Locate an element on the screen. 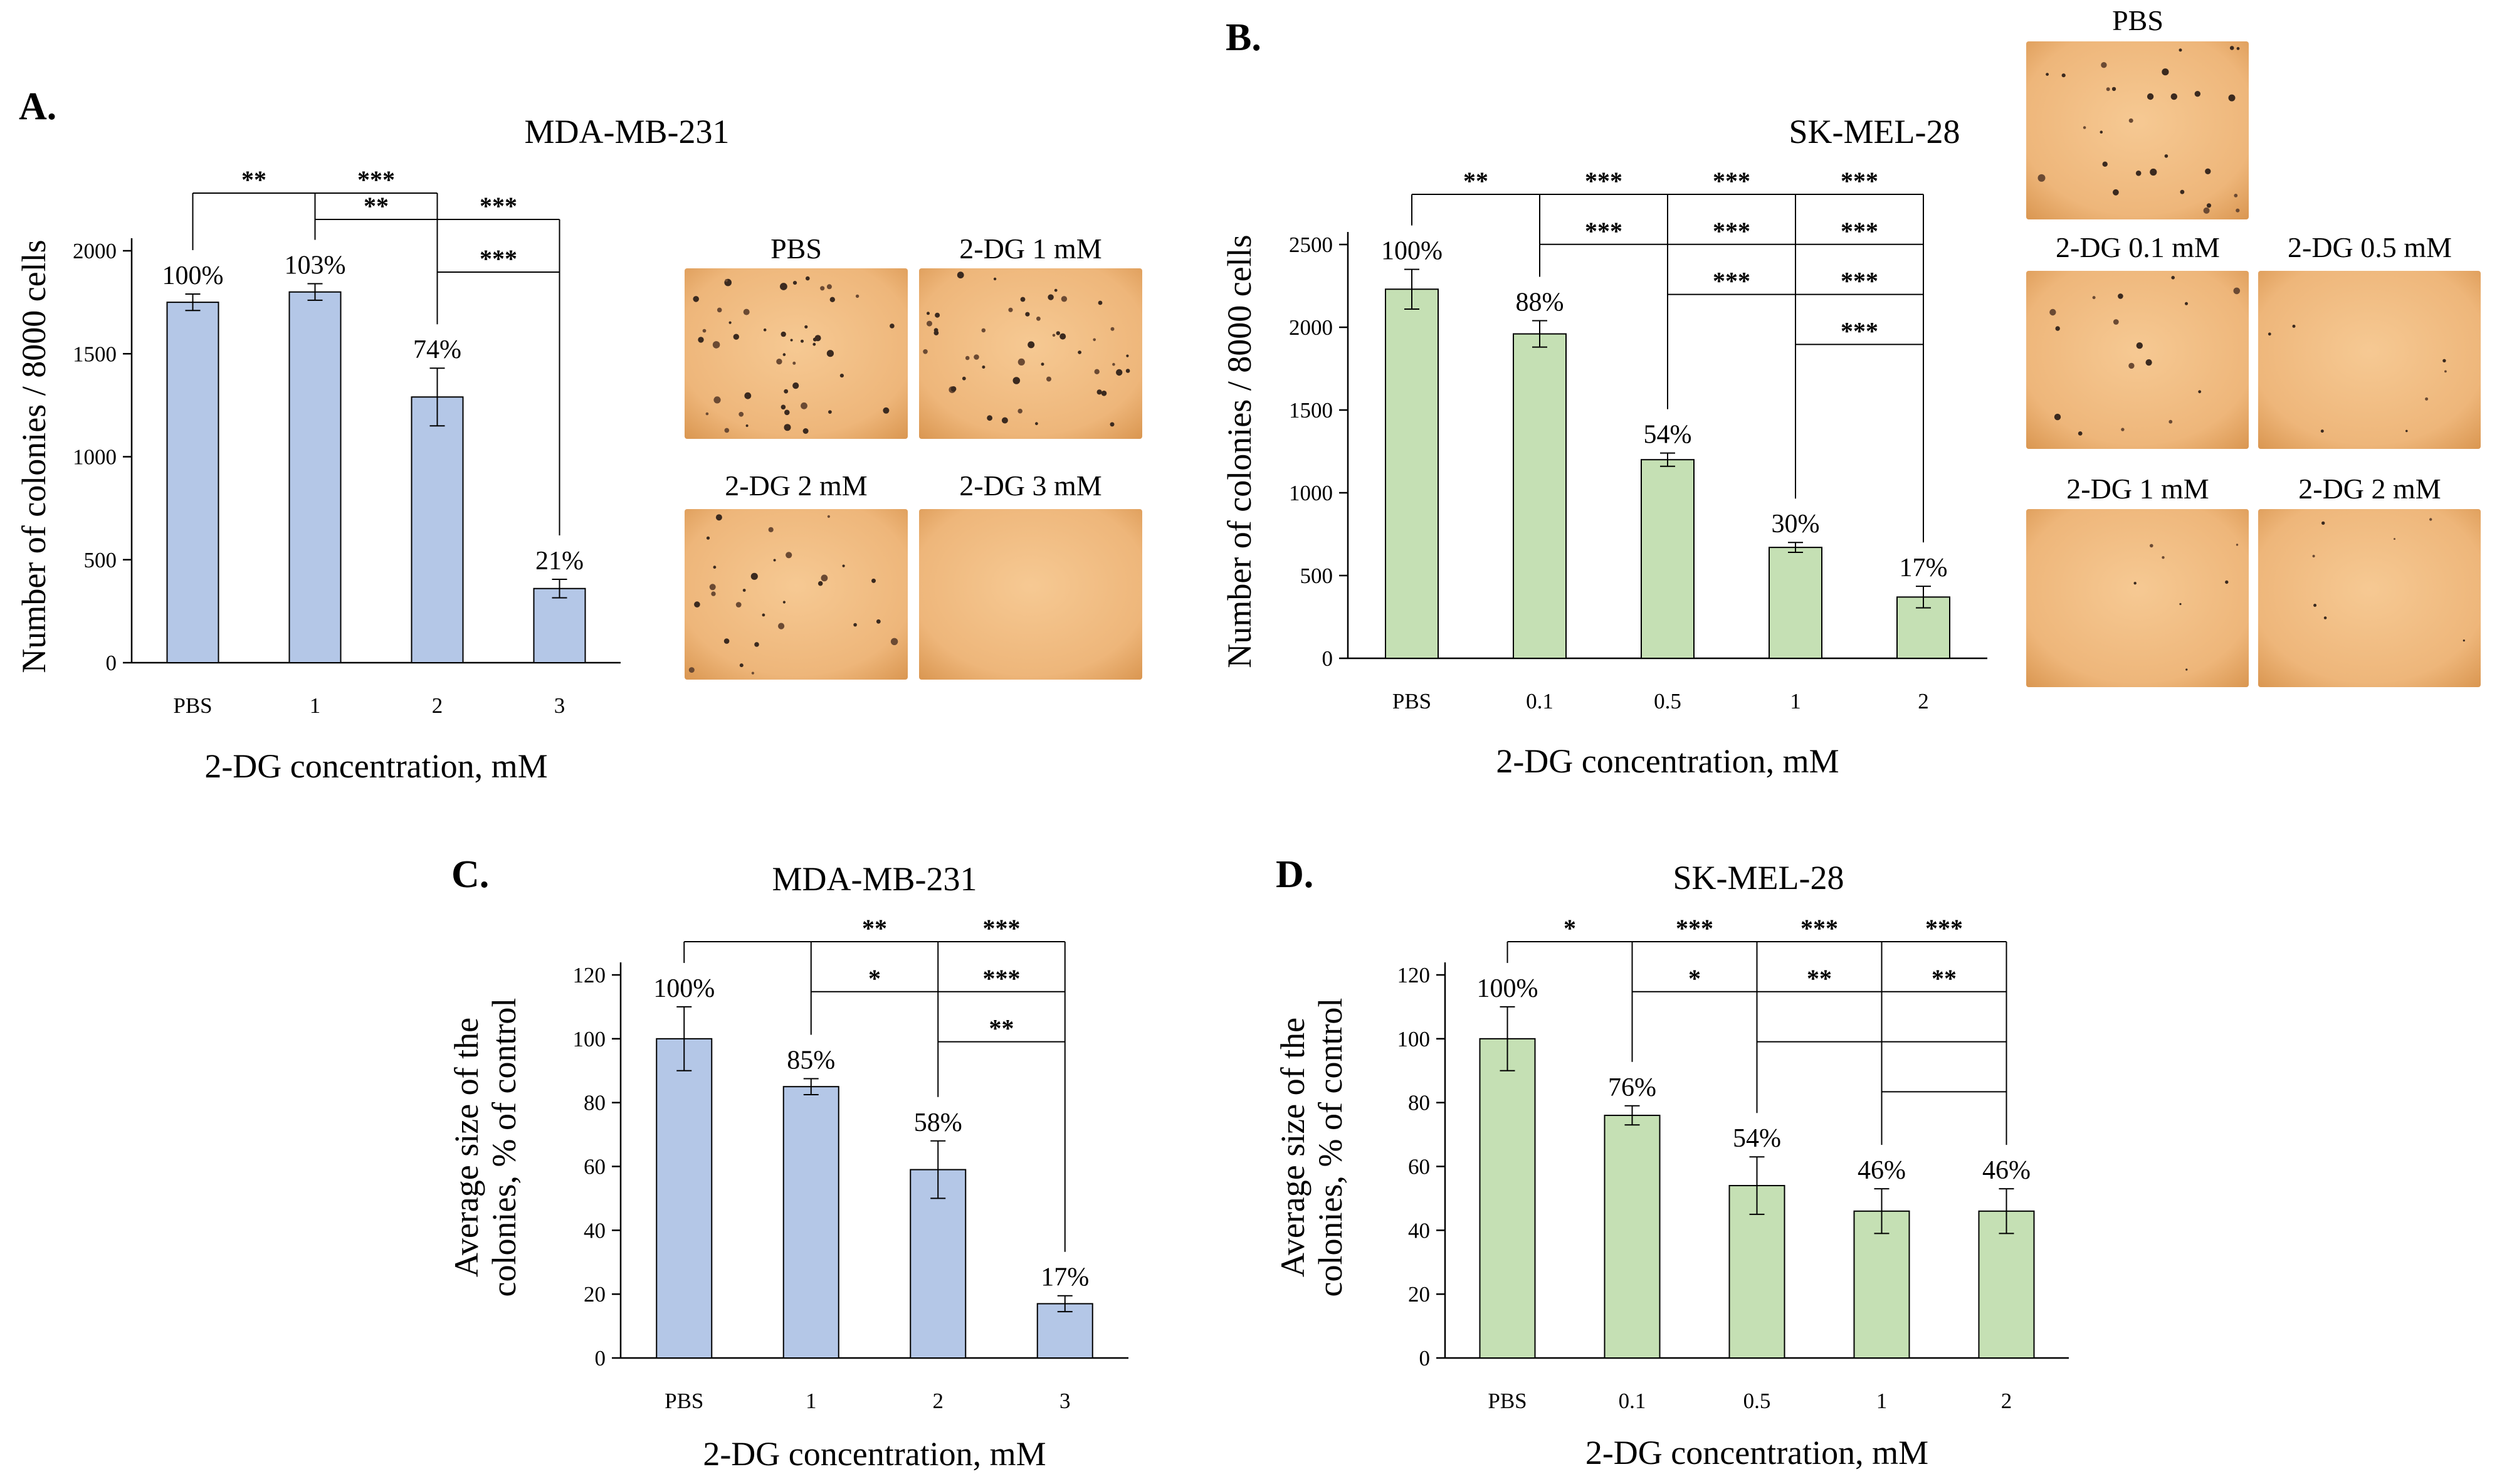 This screenshot has width=2497, height=1484. chart-title: MDA-MB-231 is located at coordinates (874, 879).